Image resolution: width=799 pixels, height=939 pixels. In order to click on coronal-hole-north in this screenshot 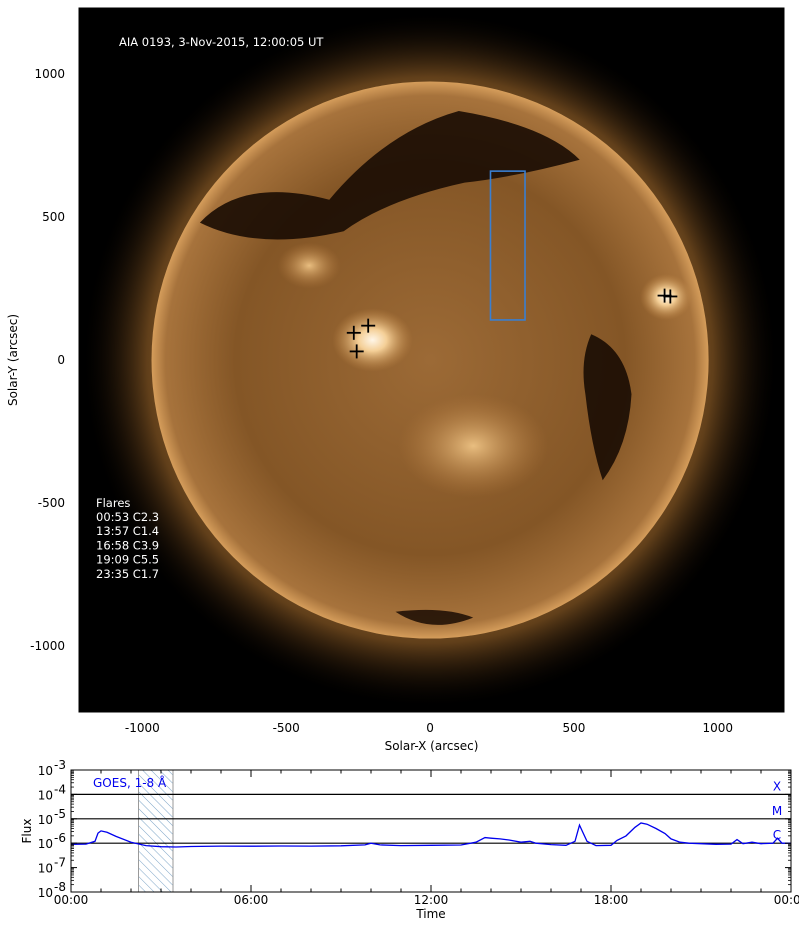, I will do `click(389, 175)`.